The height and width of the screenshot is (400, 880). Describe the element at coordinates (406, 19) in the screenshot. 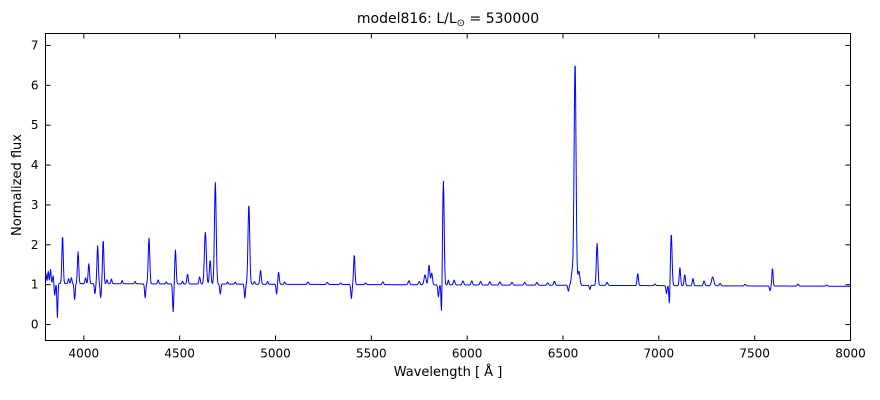

I see `chart-title-prefix: model816: L/L` at that location.